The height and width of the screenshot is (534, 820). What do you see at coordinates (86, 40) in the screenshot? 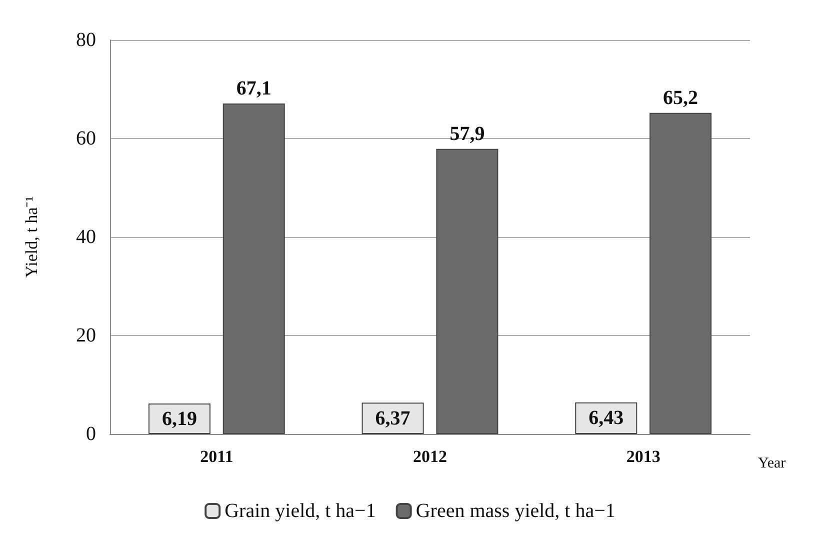
I see `y-tick-label: 80` at bounding box center [86, 40].